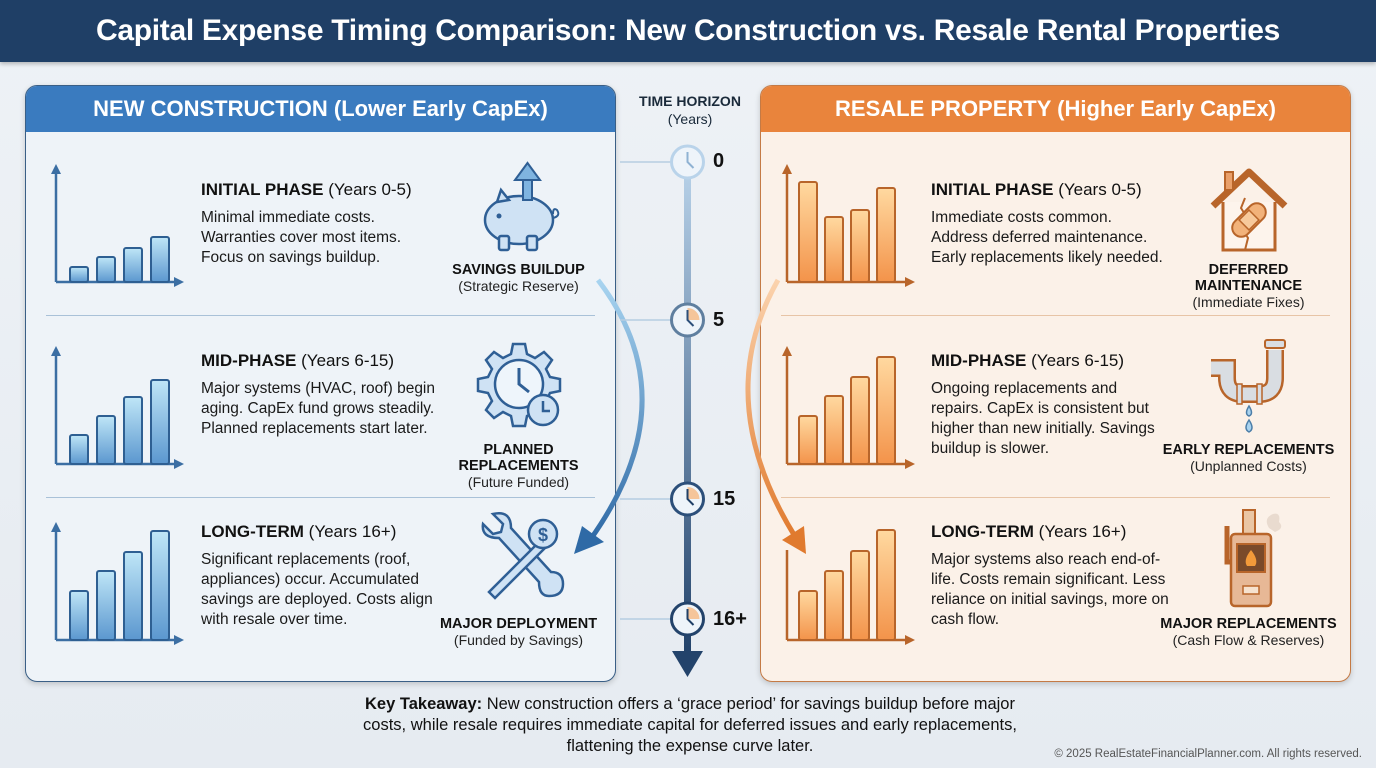 The width and height of the screenshot is (1376, 768). I want to click on new-construction-title: NEW CONSTRUCTION (Lower Early CapEx), so click(320, 109).